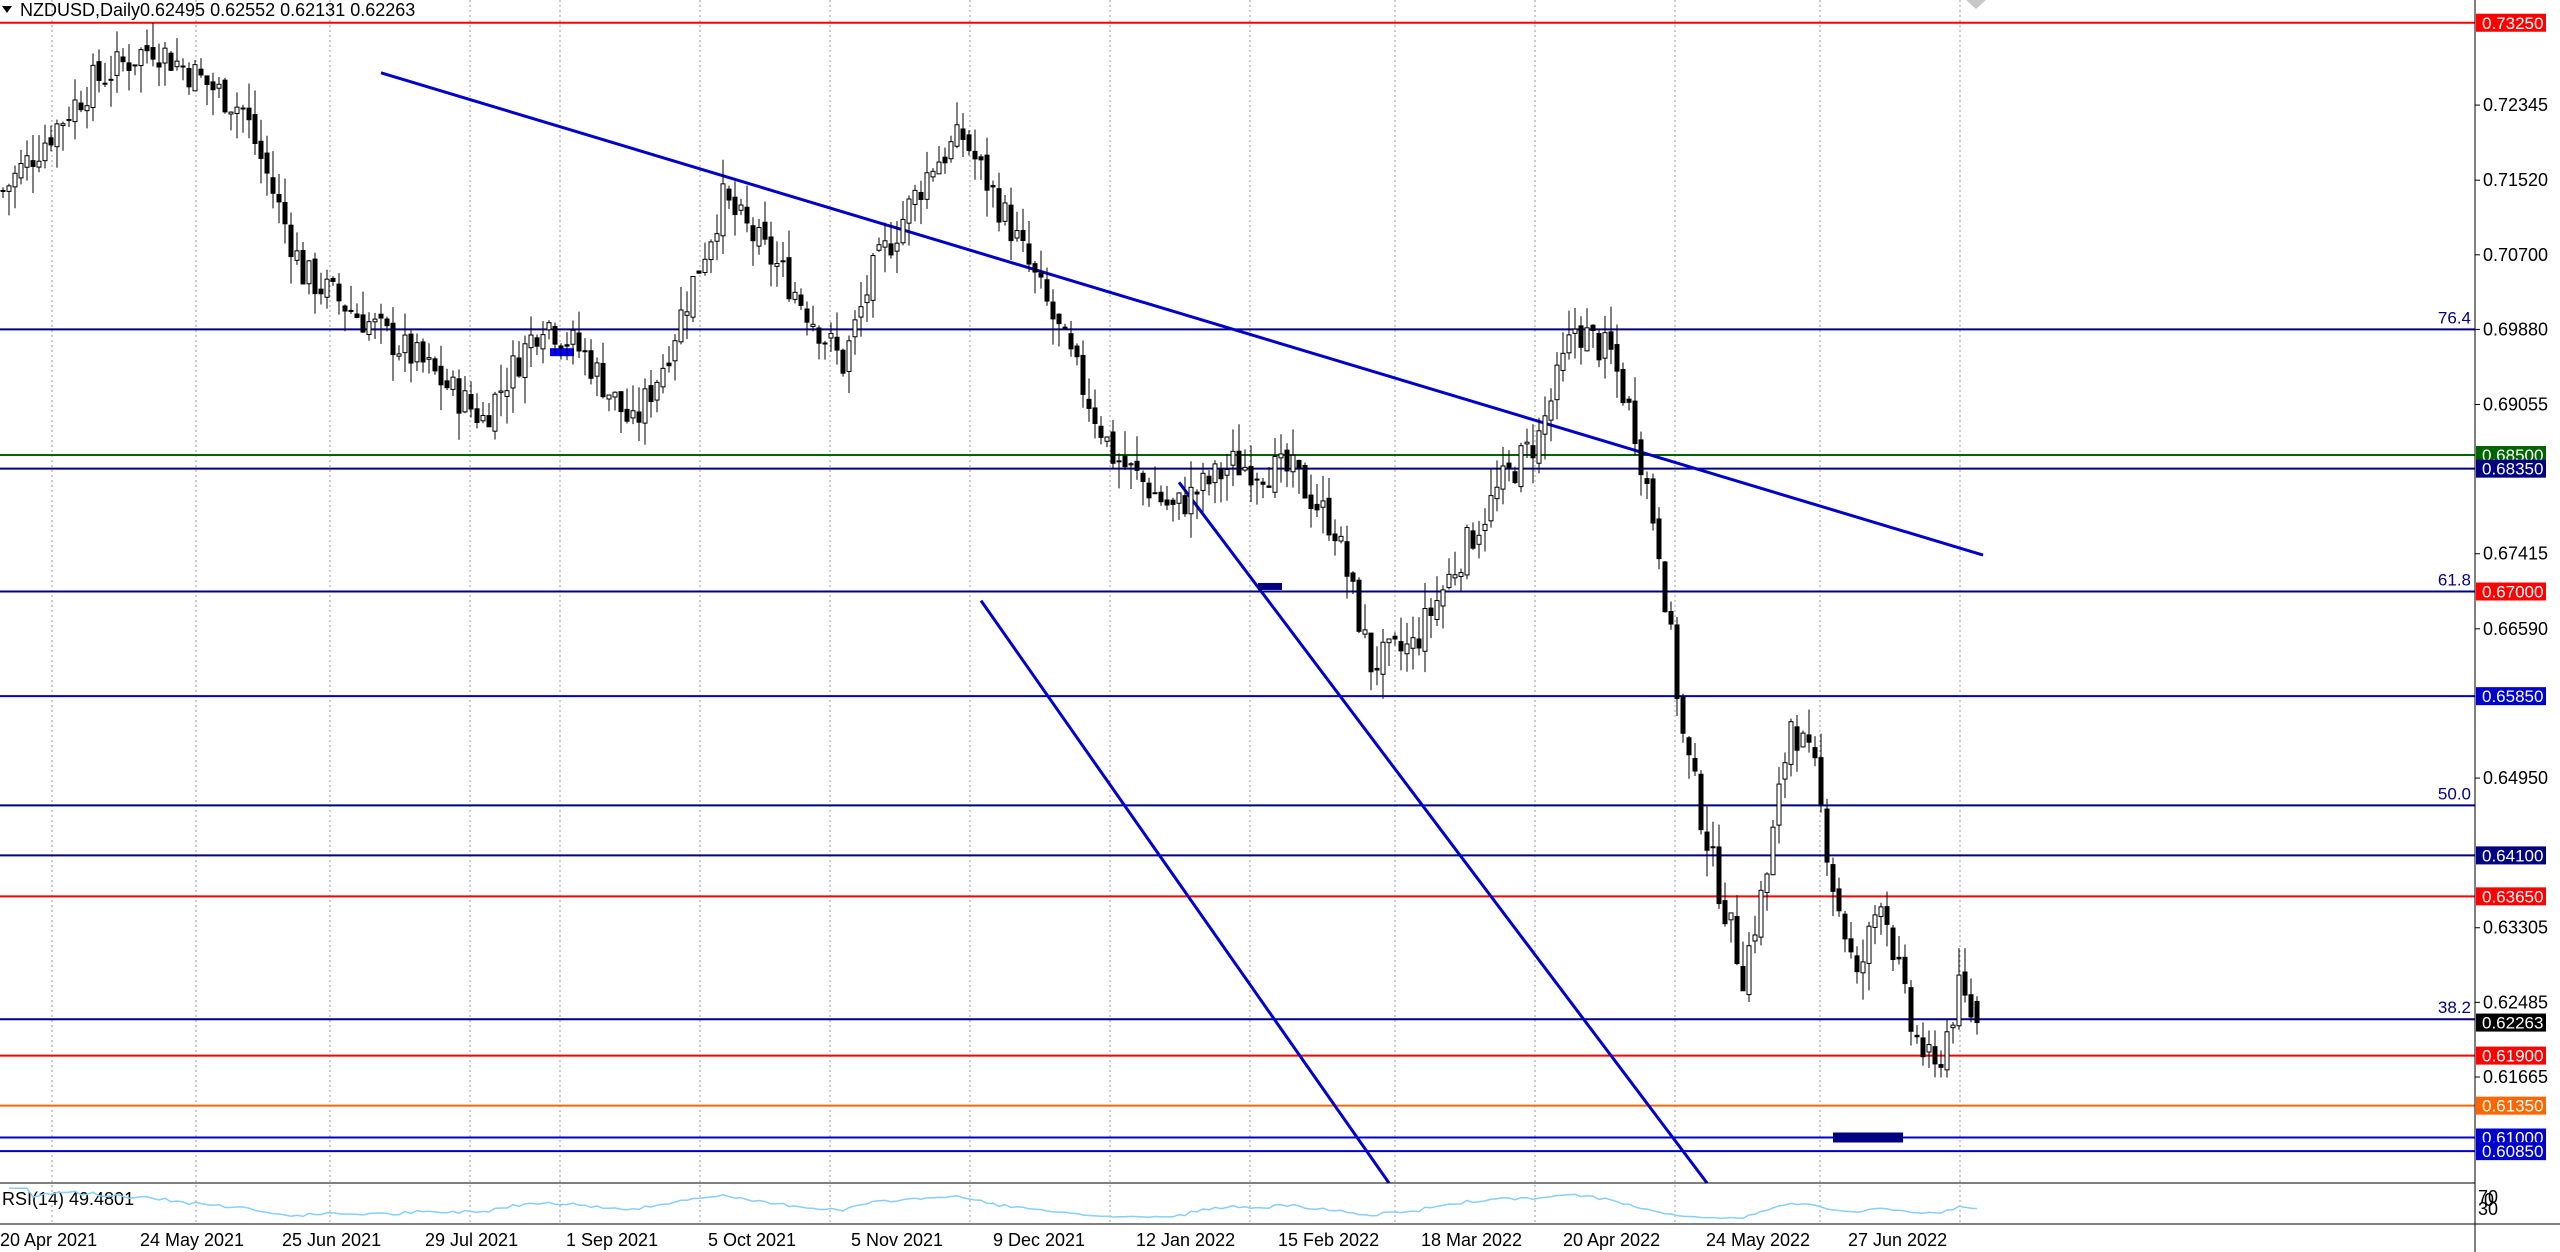 The width and height of the screenshot is (2560, 1252). What do you see at coordinates (752, 1240) in the screenshot?
I see `x-axis-label: 5 Oct 2021` at bounding box center [752, 1240].